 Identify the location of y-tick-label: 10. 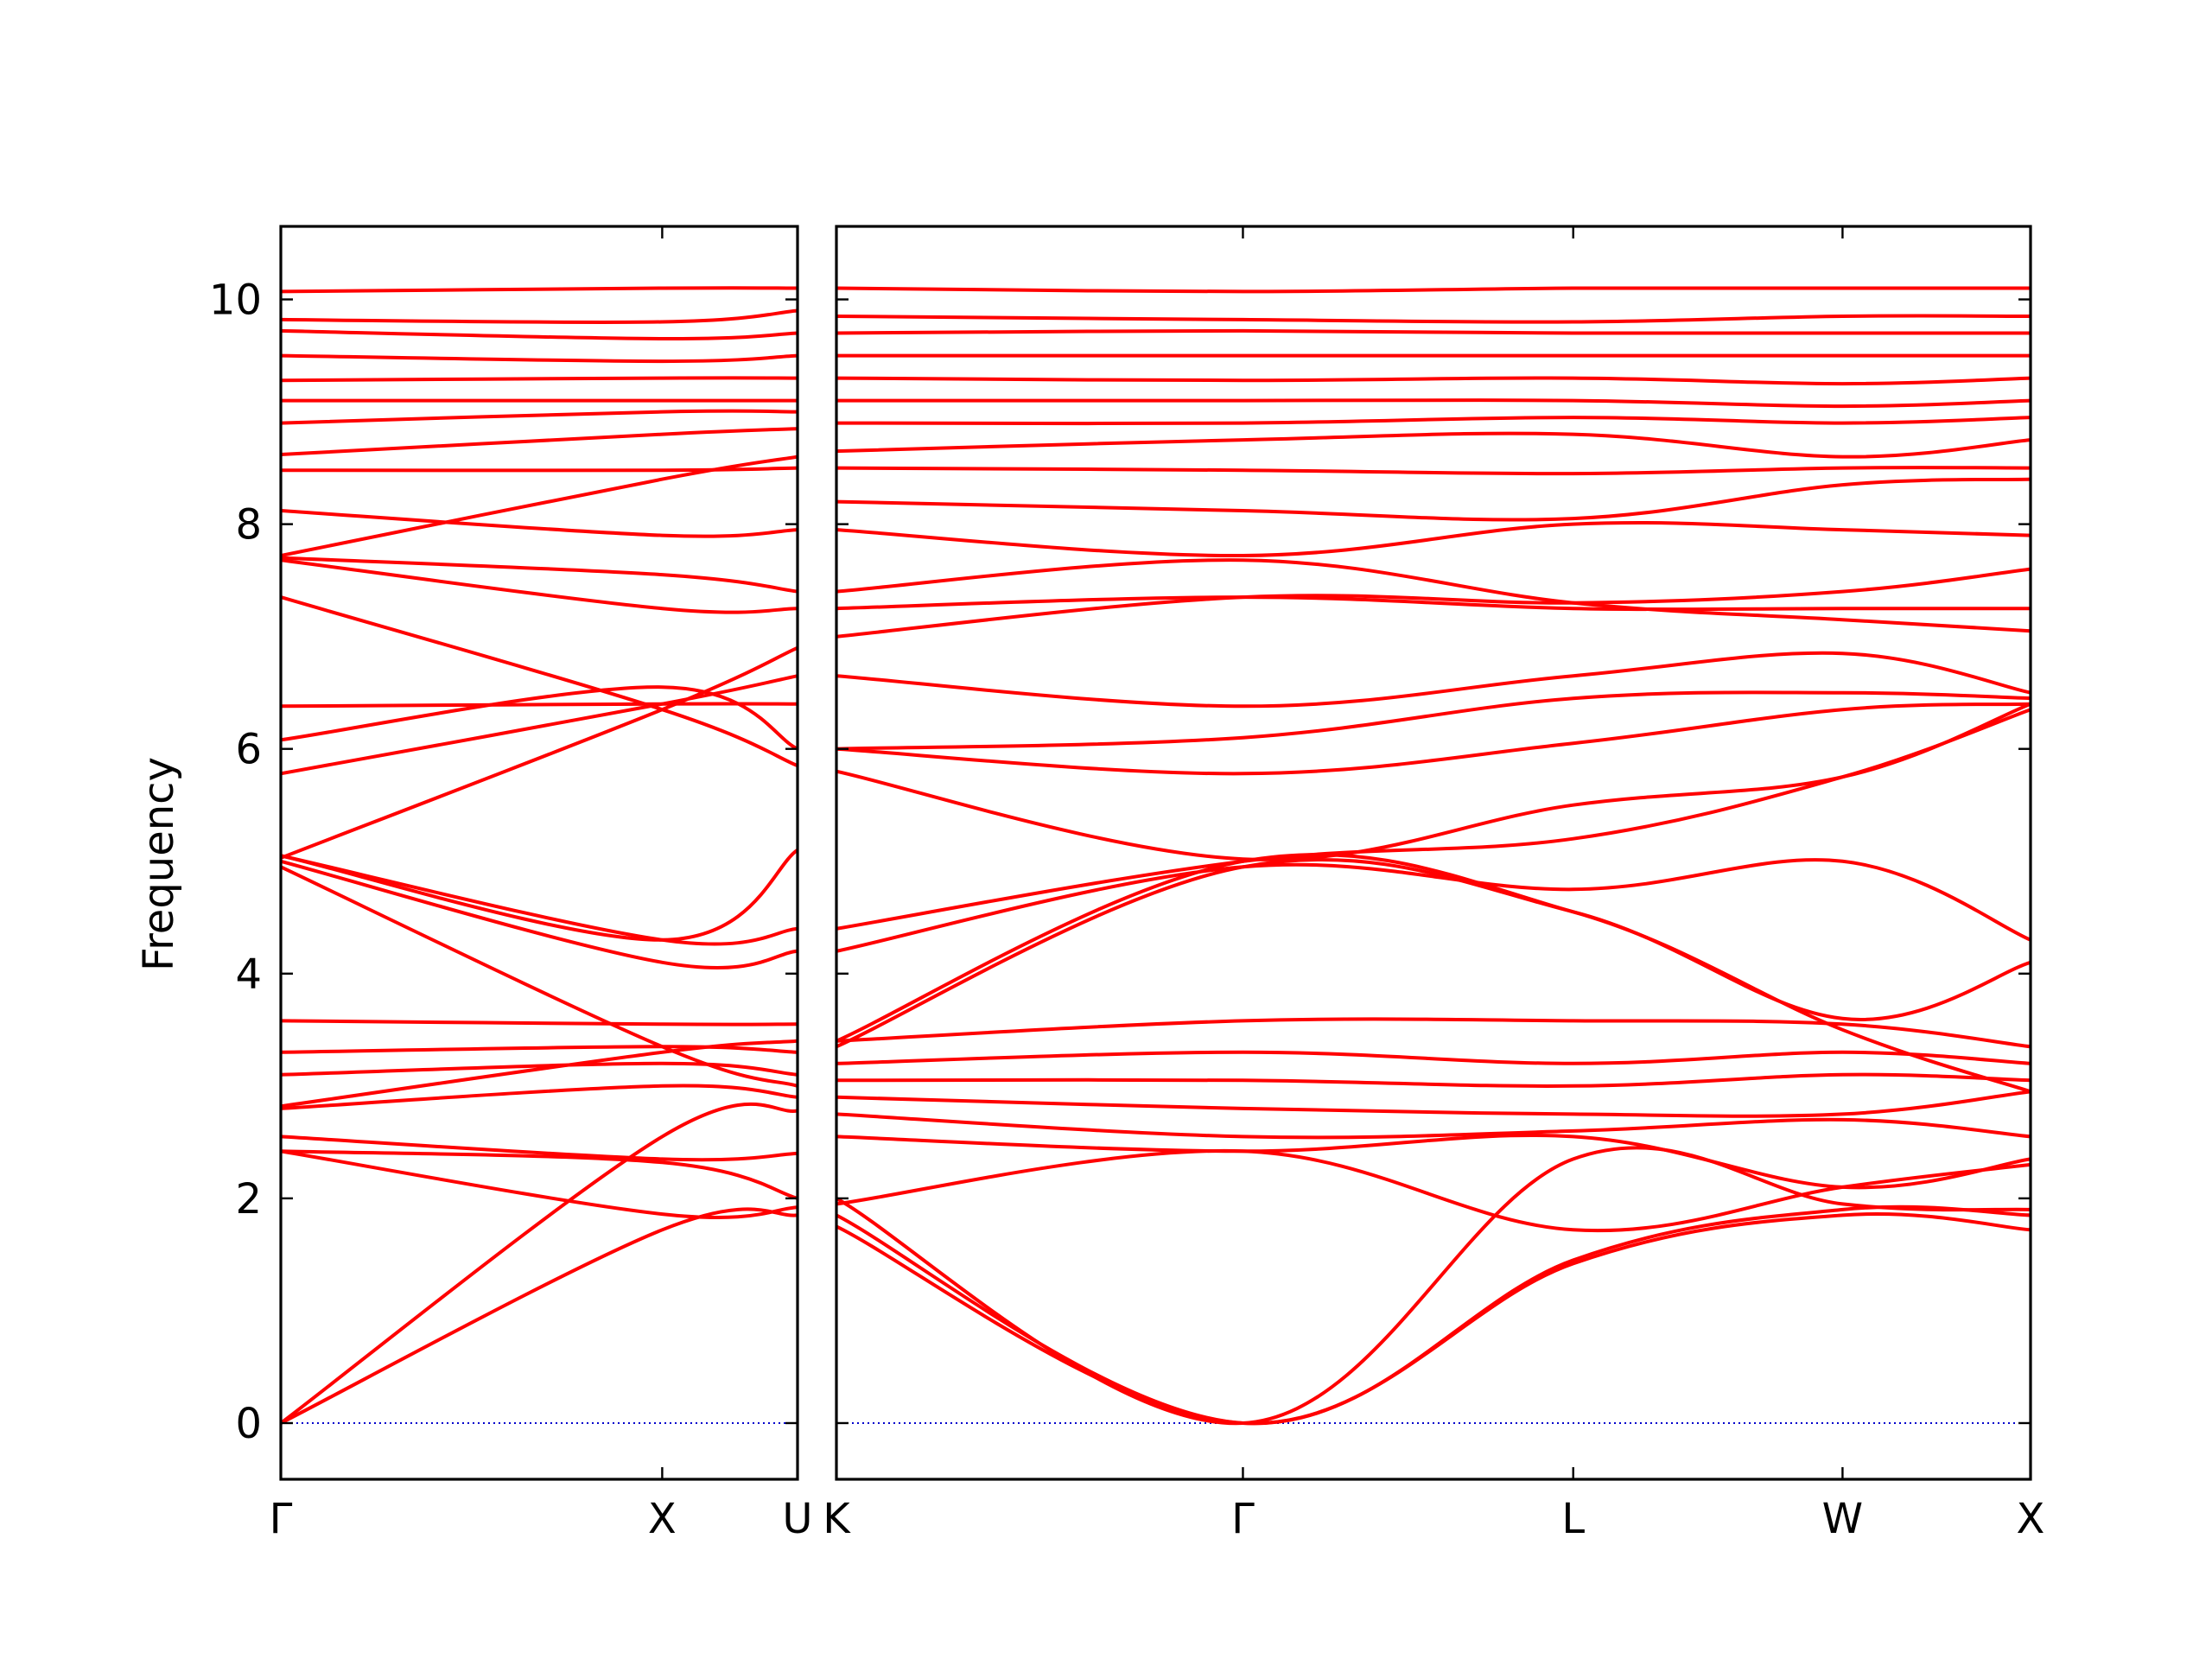
(235, 300).